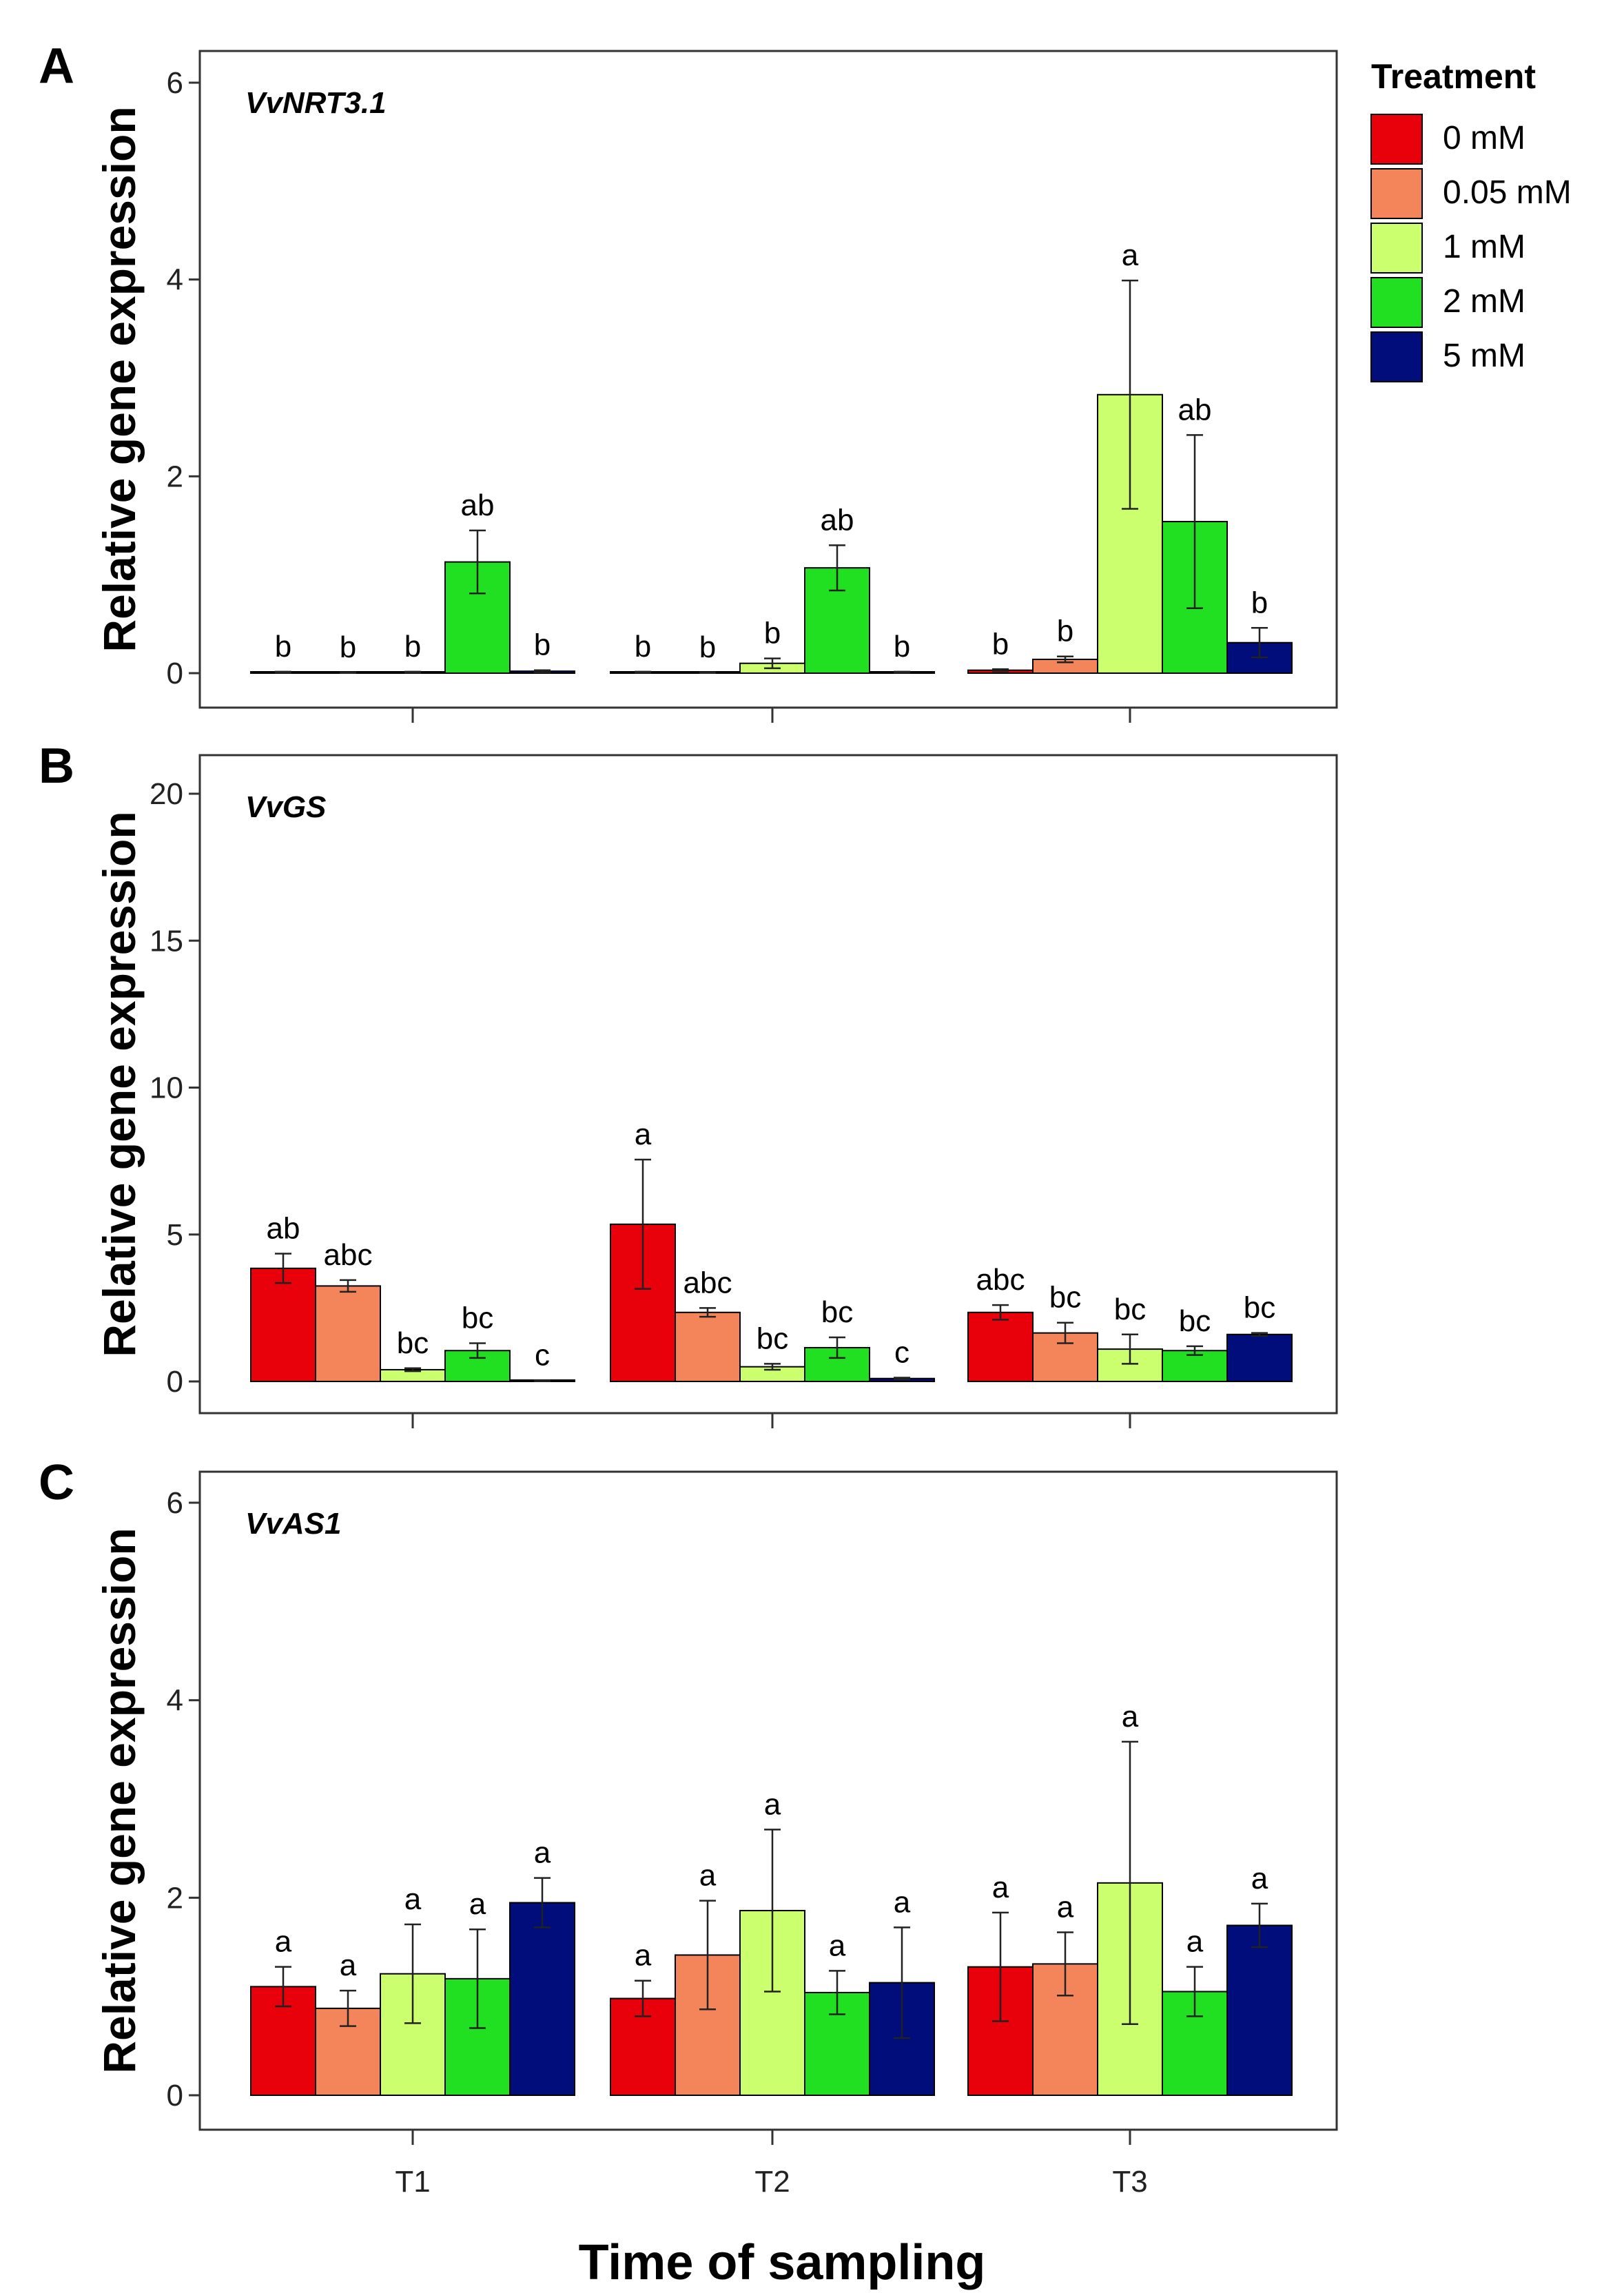  What do you see at coordinates (57, 1483) in the screenshot?
I see `panel-letter: C` at bounding box center [57, 1483].